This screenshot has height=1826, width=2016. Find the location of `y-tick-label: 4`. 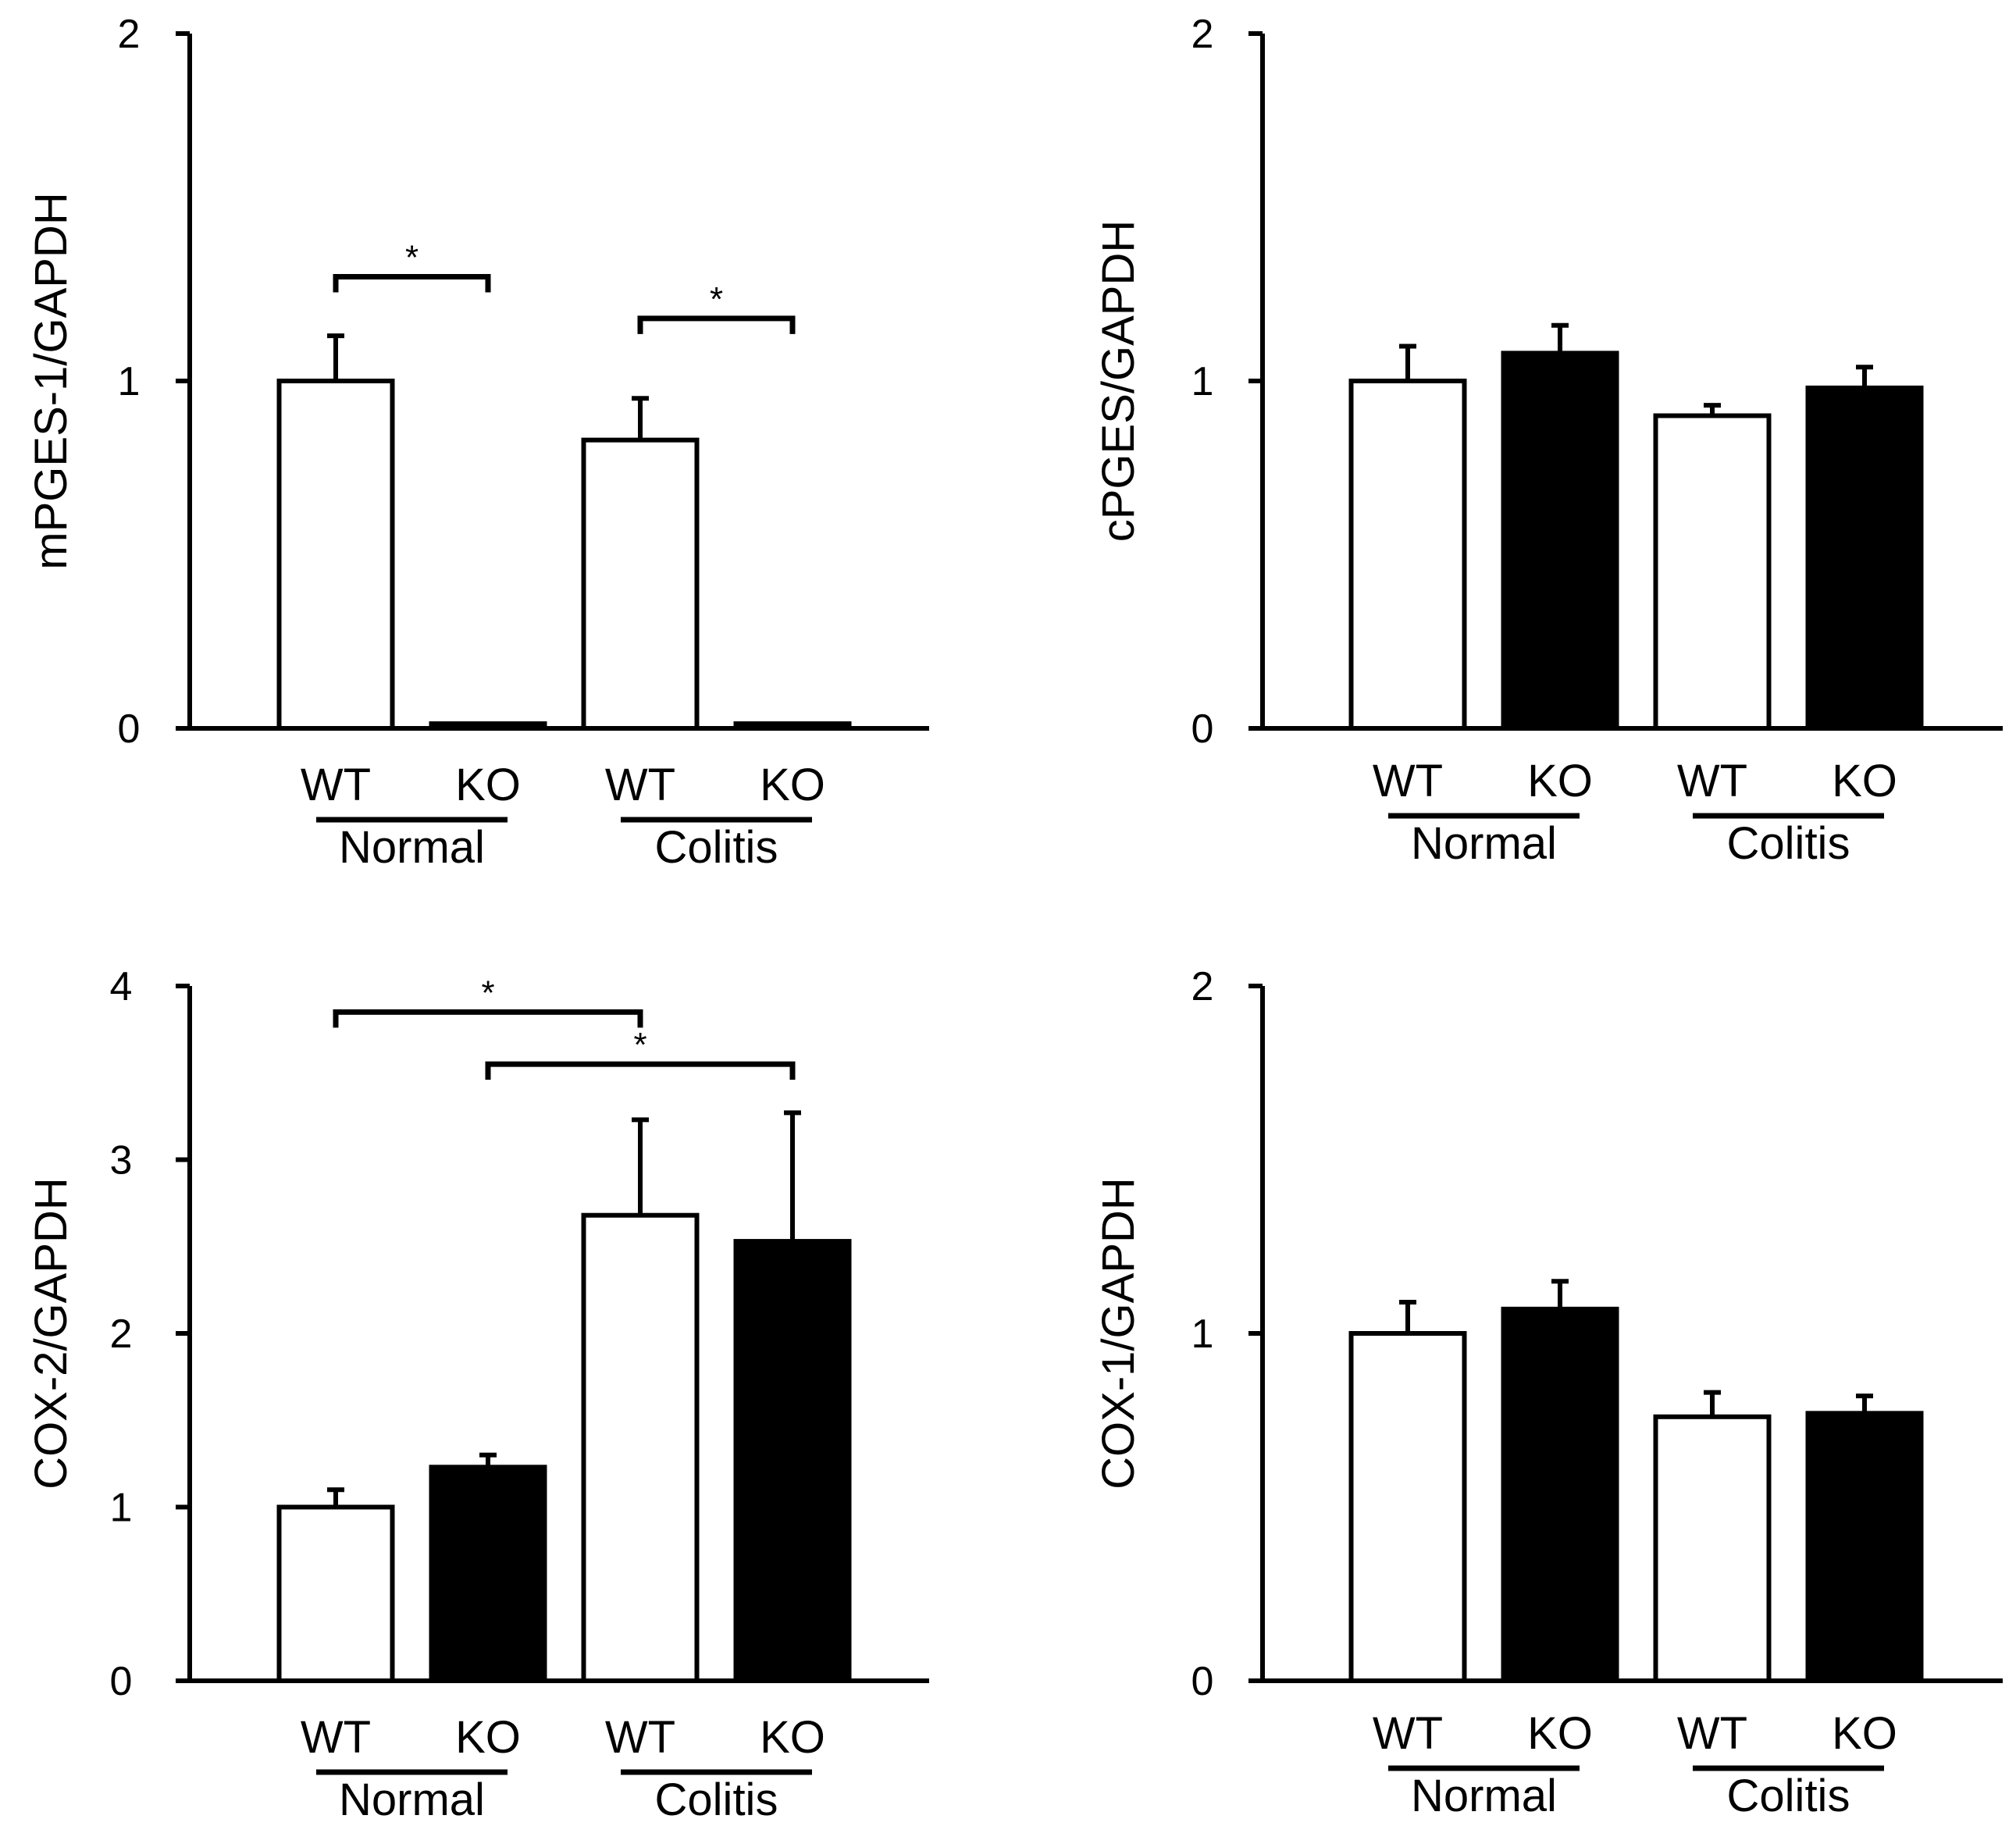

y-tick-label: 4 is located at coordinates (121, 986).